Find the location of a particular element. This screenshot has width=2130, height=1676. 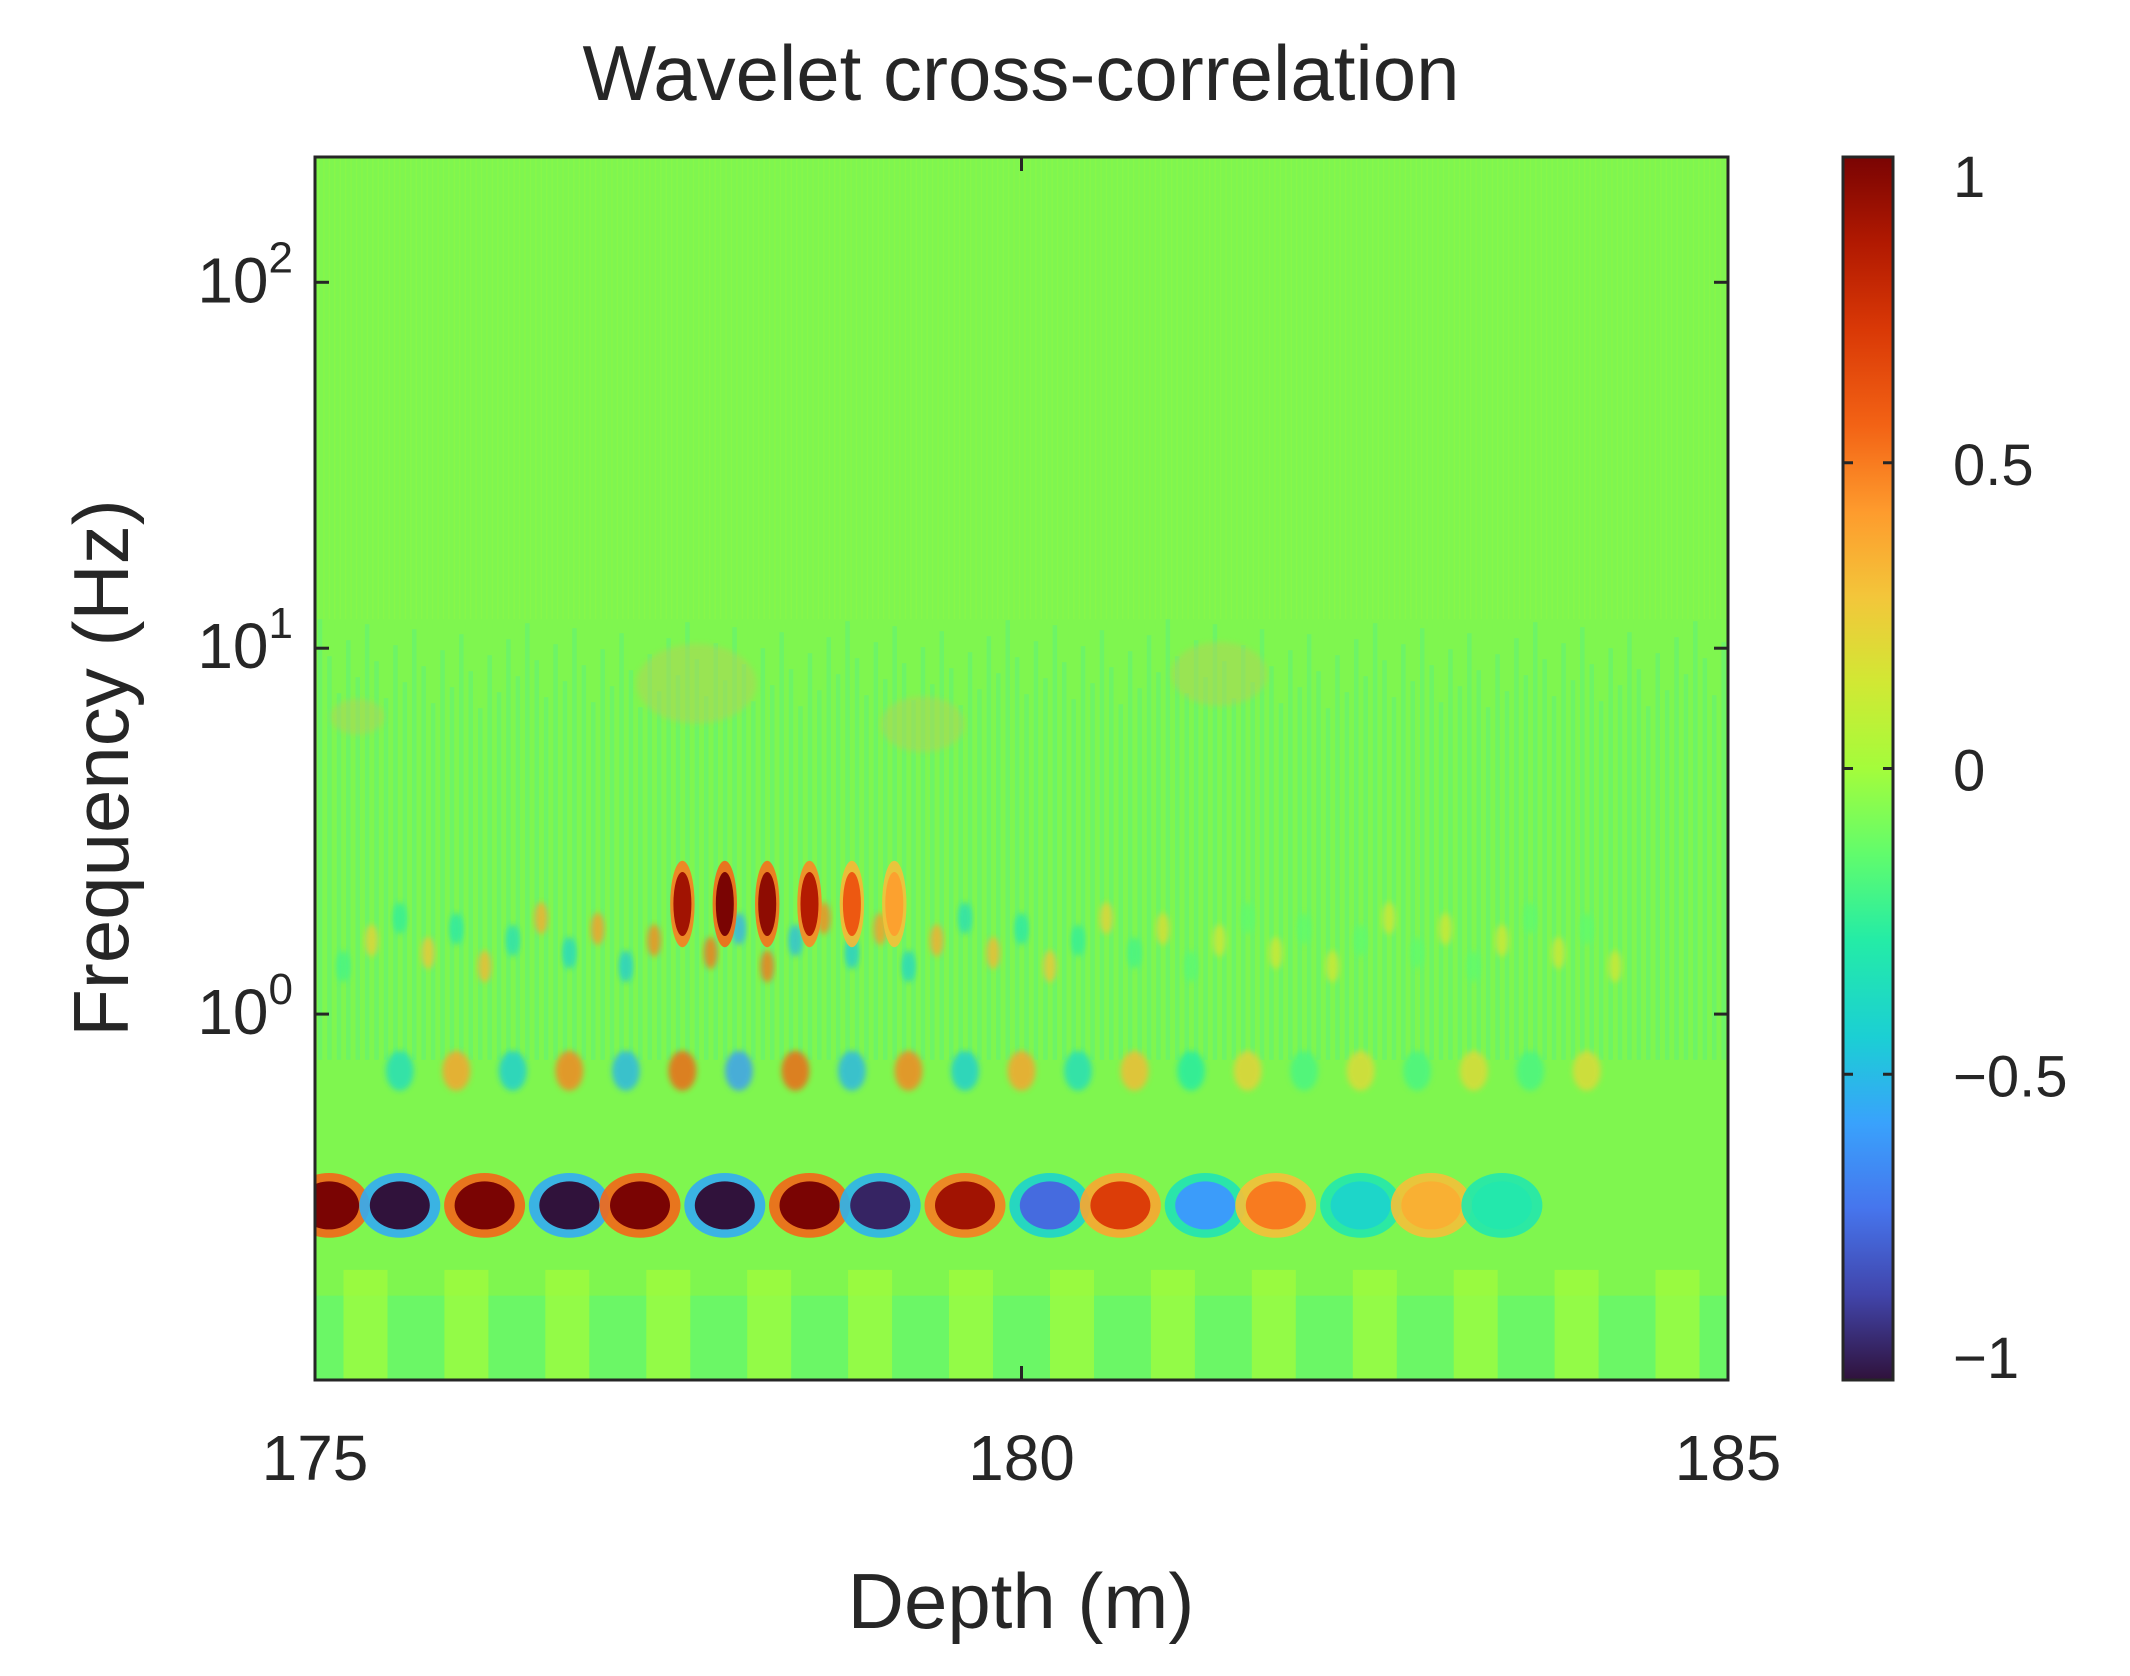

x-axis-label: Depth (m) is located at coordinates (1021, 1601).